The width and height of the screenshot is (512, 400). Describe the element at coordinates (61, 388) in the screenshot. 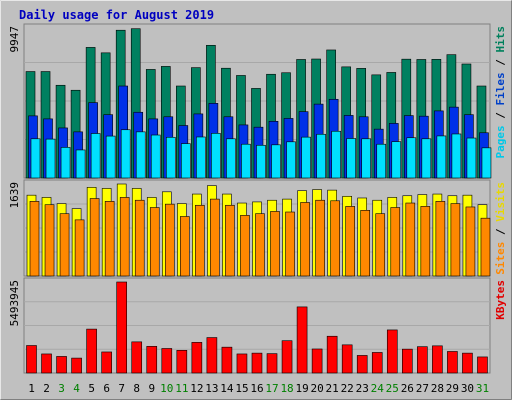

I see `x-tick-label-day-3: 3` at that location.